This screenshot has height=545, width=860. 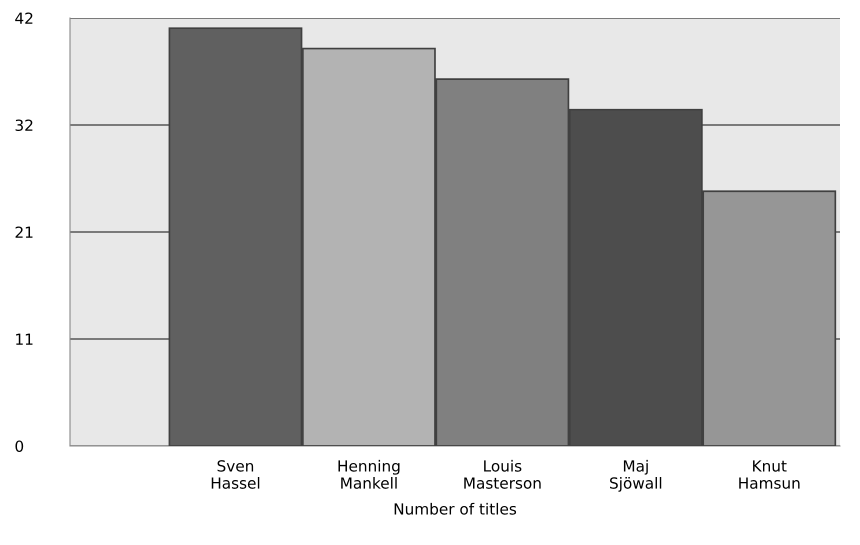 I want to click on x-tick-label: Maj Sjöwall, so click(x=636, y=476).